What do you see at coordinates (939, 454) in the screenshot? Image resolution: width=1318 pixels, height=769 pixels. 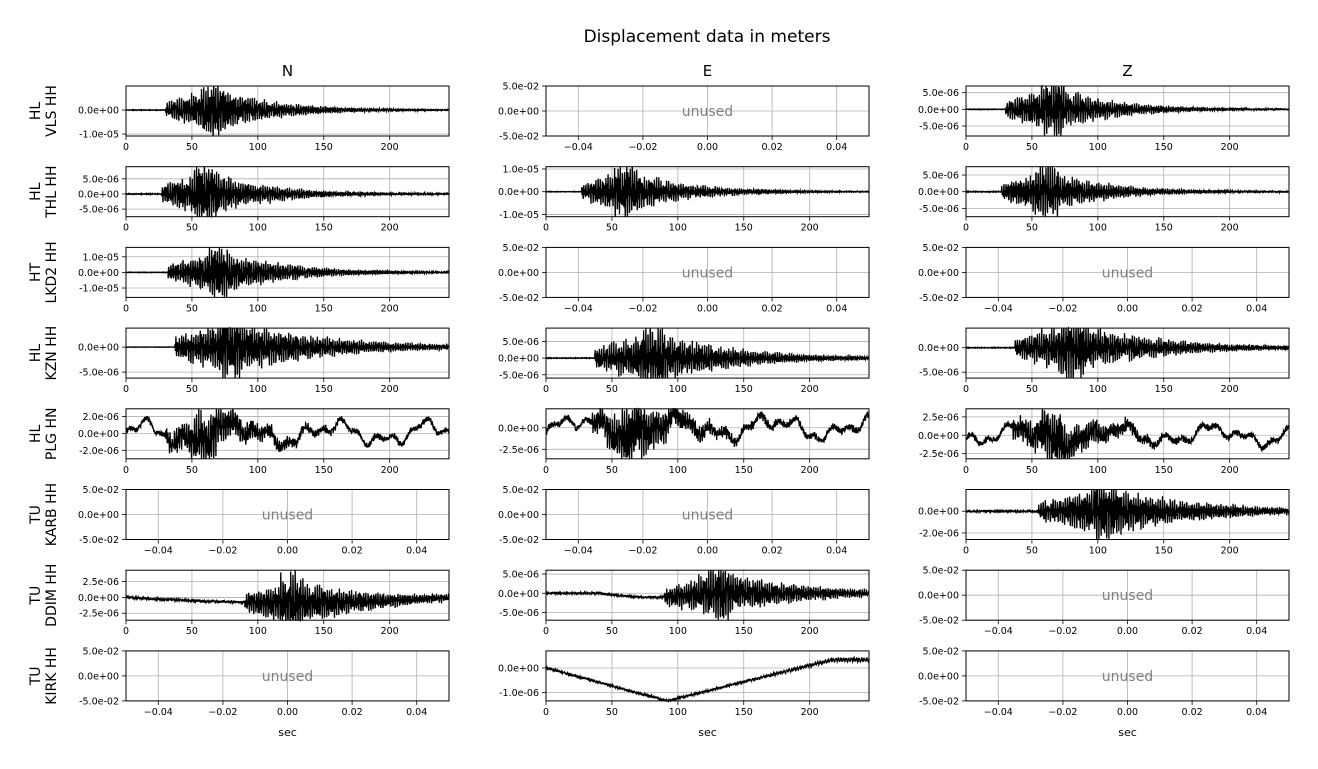 I see `y-tick-label: -2.5e-06` at bounding box center [939, 454].